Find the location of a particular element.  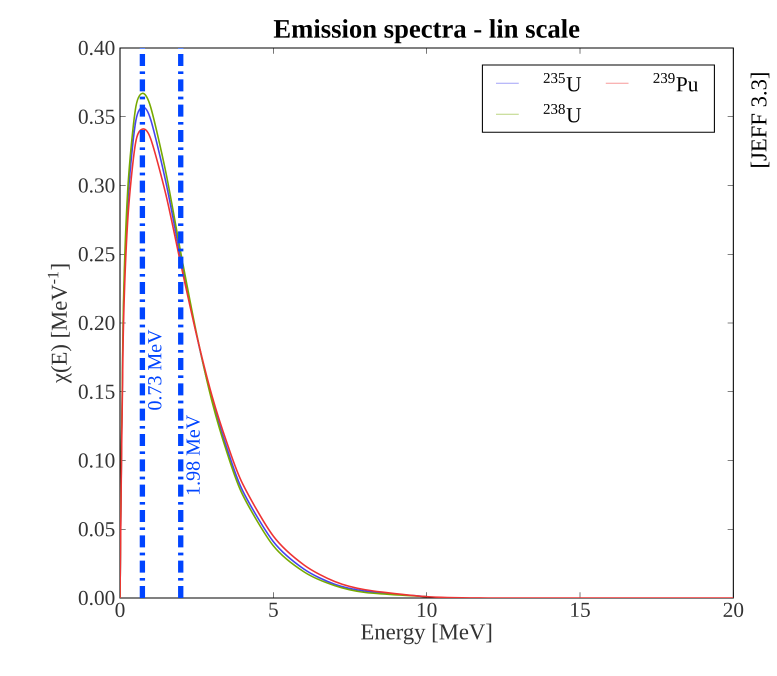

text: [JEFF 3.3] is located at coordinates (760, 120).